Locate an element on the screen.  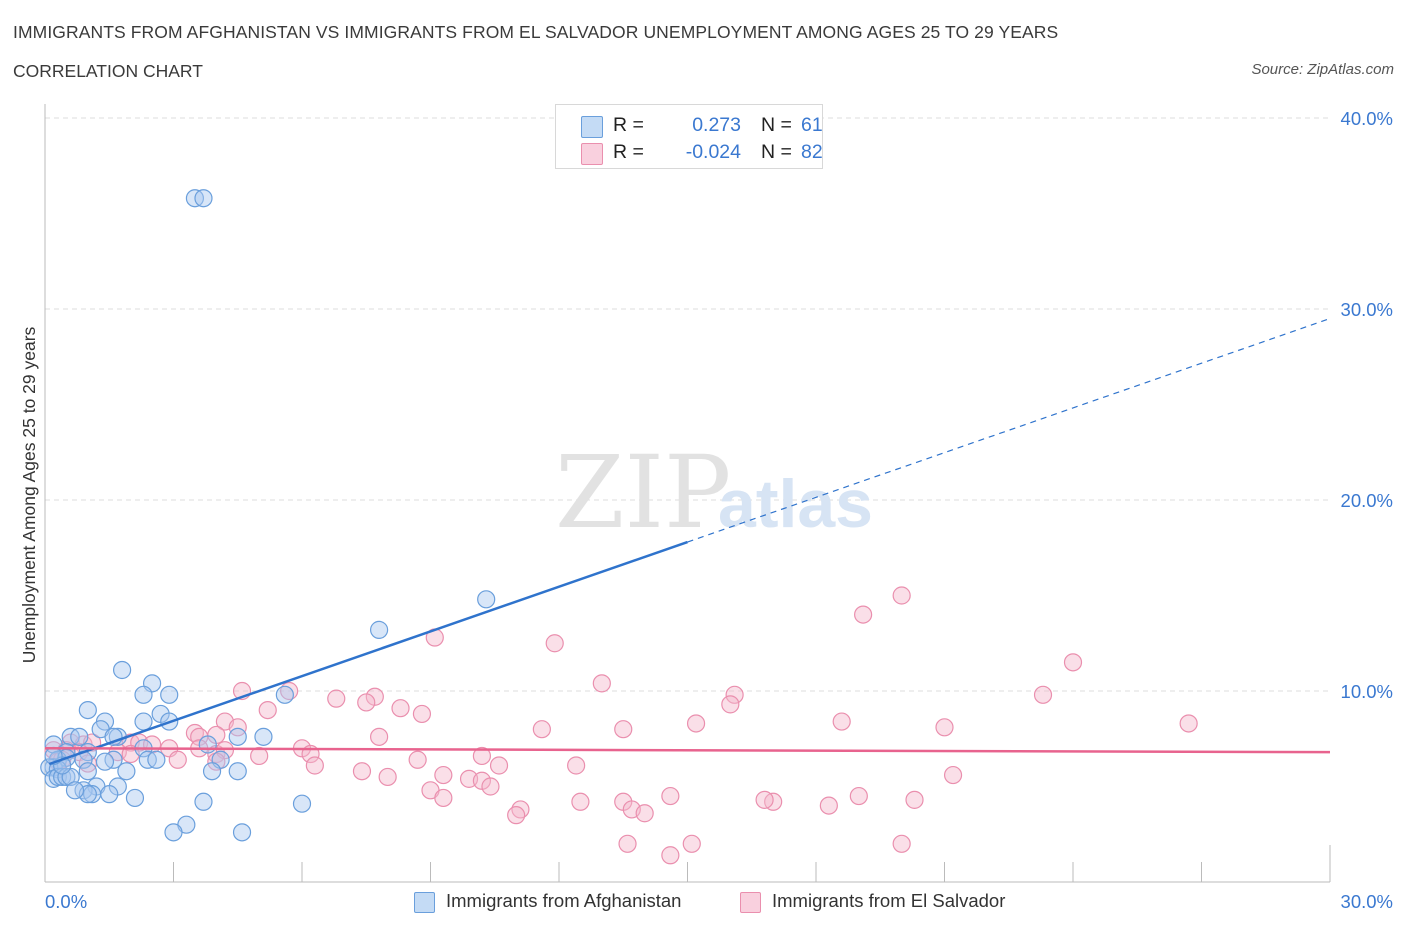
r-value: 0.273 is located at coordinates (716, 125).